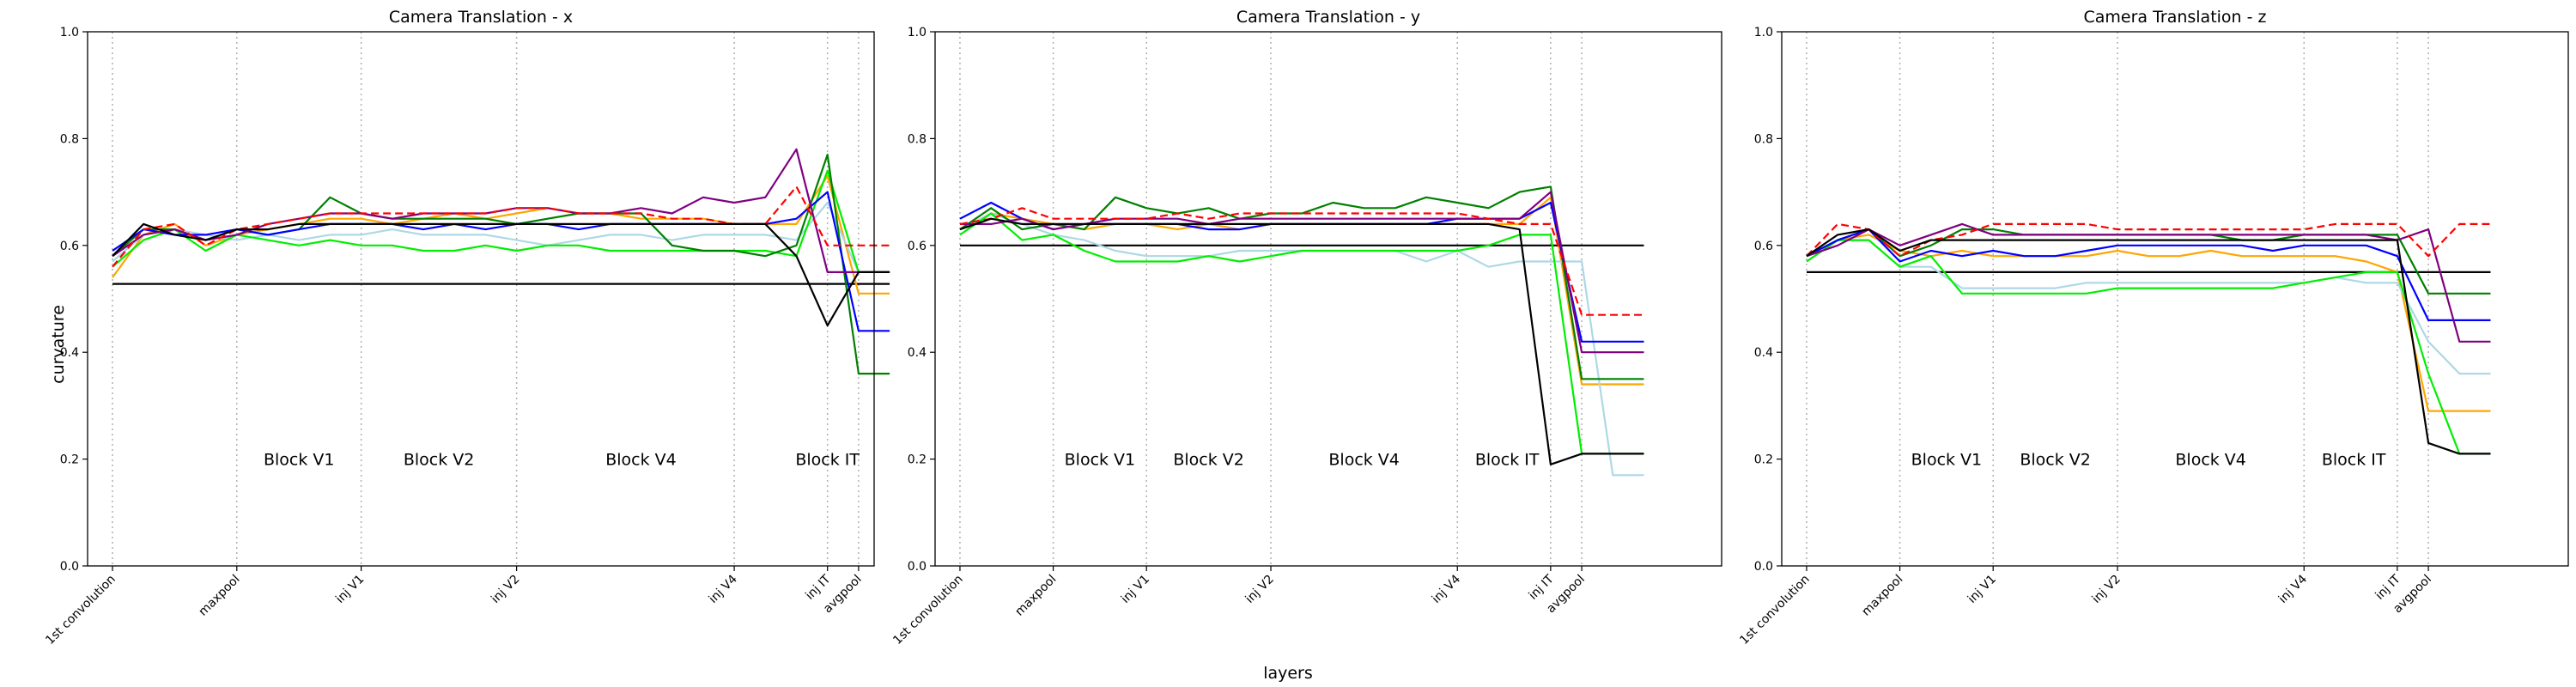 The width and height of the screenshot is (2576, 687). Describe the element at coordinates (481, 17) in the screenshot. I see `chart-title: Camera Translation - x` at that location.